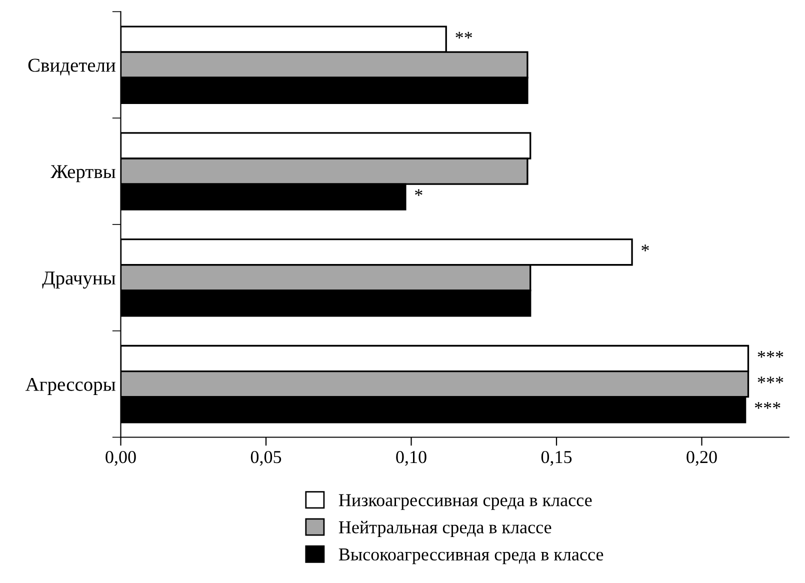 The image size is (805, 583). I want to click on x-tick-label: 0,00, so click(121, 458).